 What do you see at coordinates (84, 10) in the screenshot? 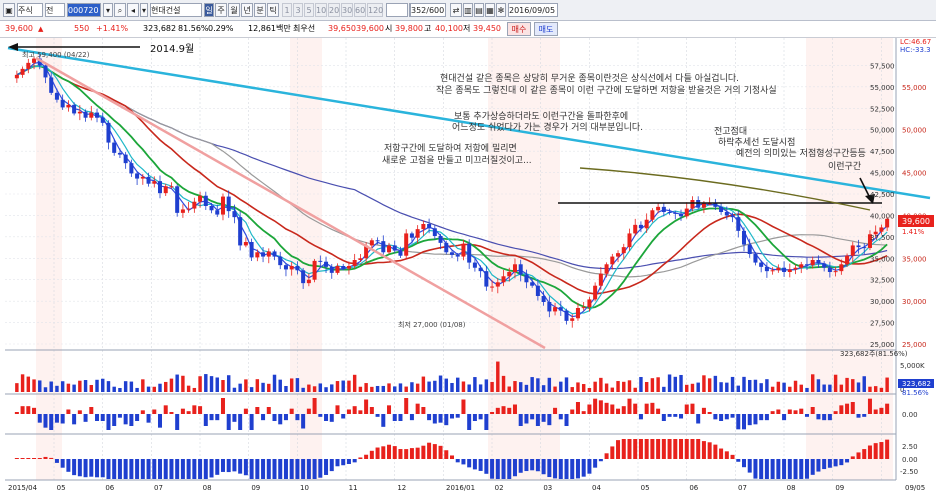
I see `stock-code-input: 000720` at bounding box center [84, 10].